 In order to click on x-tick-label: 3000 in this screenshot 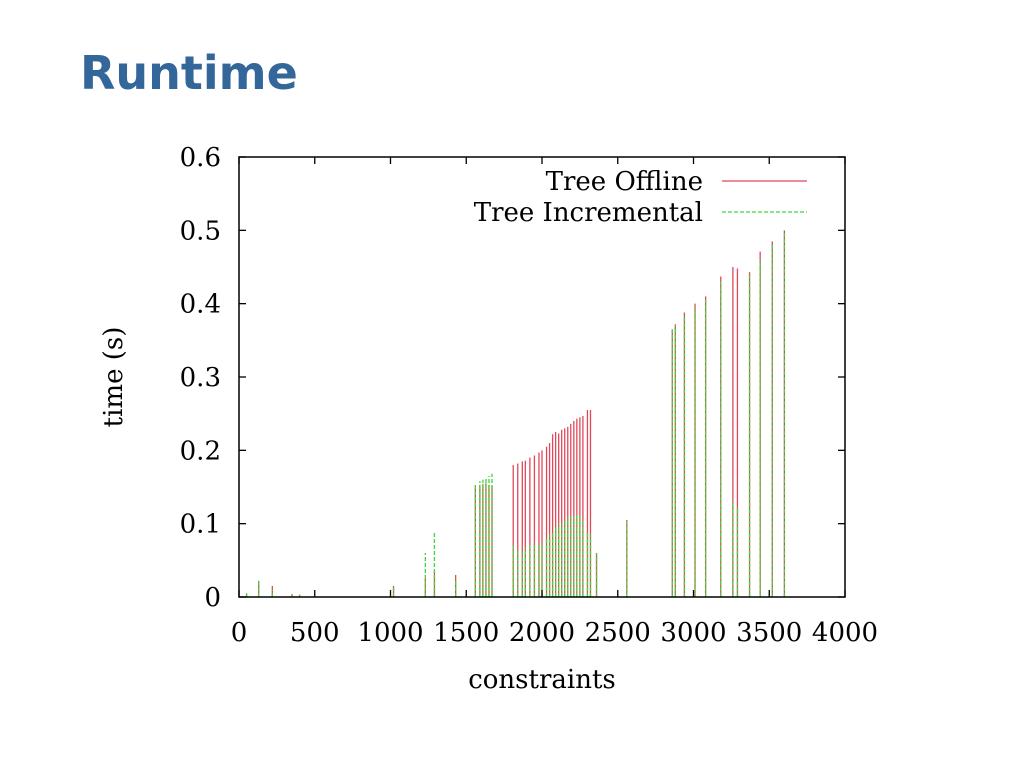, I will do `click(693, 633)`.